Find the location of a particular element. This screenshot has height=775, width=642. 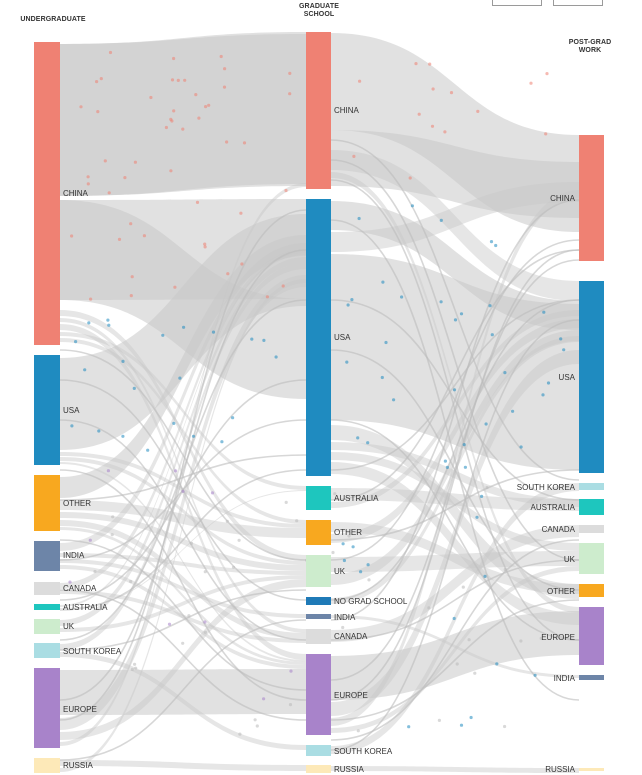

node-undergraduate-usa is located at coordinates (47, 410).